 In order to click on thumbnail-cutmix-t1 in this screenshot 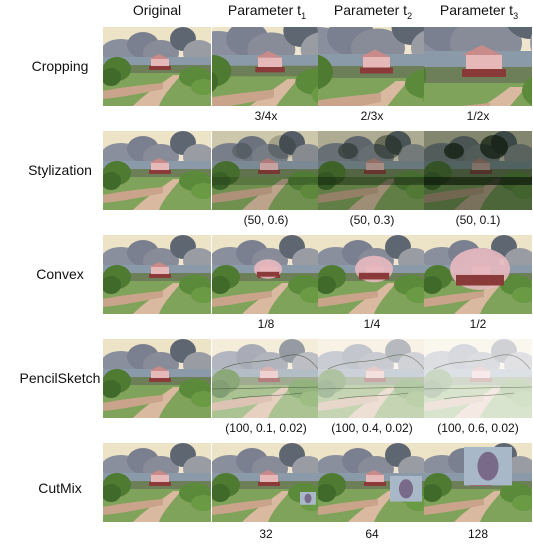, I will do `click(266, 482)`.